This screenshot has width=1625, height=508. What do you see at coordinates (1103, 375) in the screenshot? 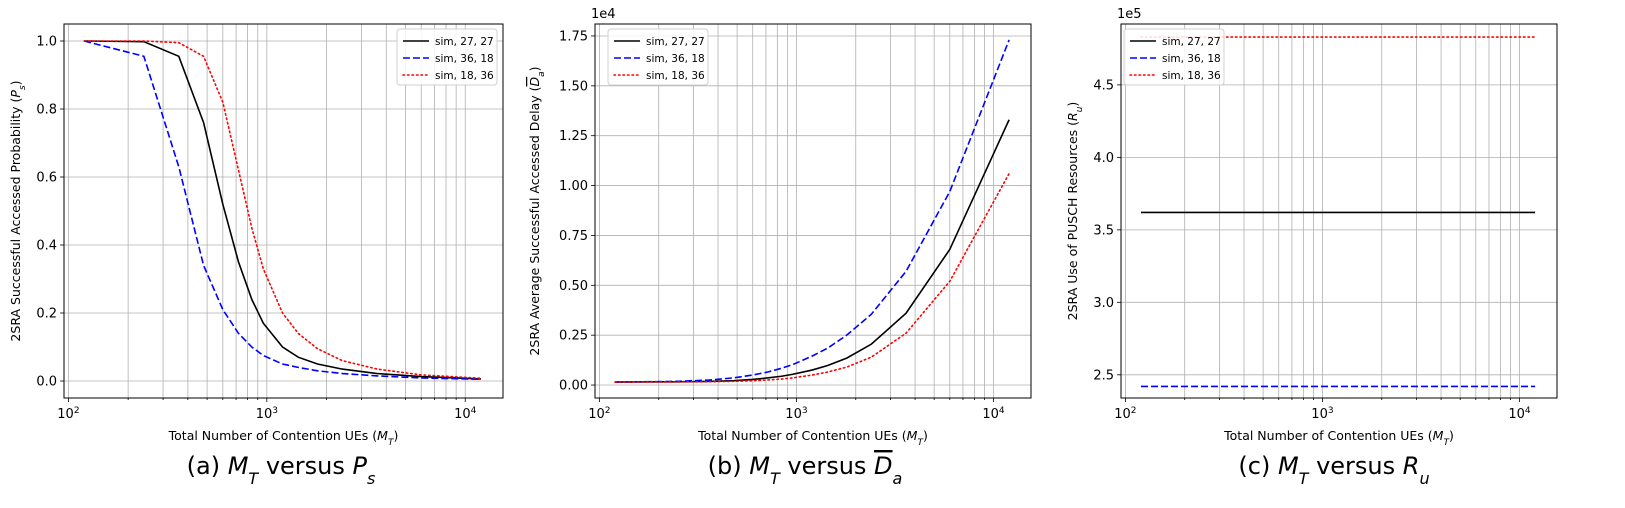
I see `y-tick-label: 2.5` at bounding box center [1103, 375].